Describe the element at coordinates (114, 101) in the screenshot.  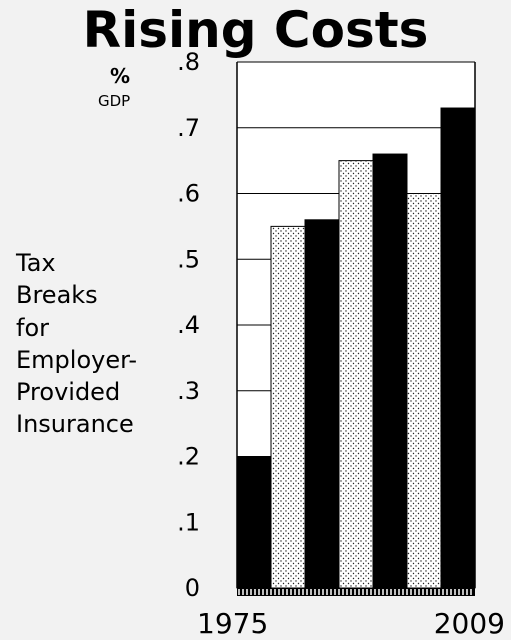
I see `unit-label-gdp: GDP` at that location.